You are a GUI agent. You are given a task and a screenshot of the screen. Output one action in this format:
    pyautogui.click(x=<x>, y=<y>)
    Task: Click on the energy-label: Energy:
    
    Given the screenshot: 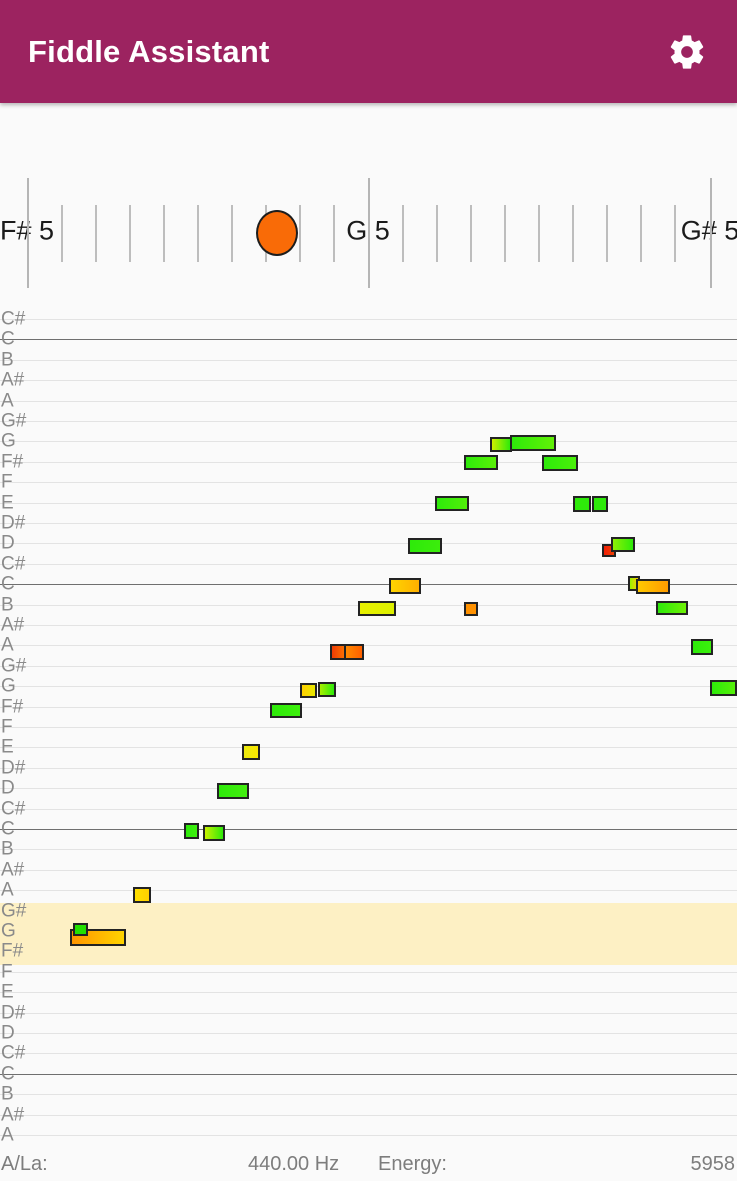 What is the action you would take?
    pyautogui.click(x=412, y=1164)
    